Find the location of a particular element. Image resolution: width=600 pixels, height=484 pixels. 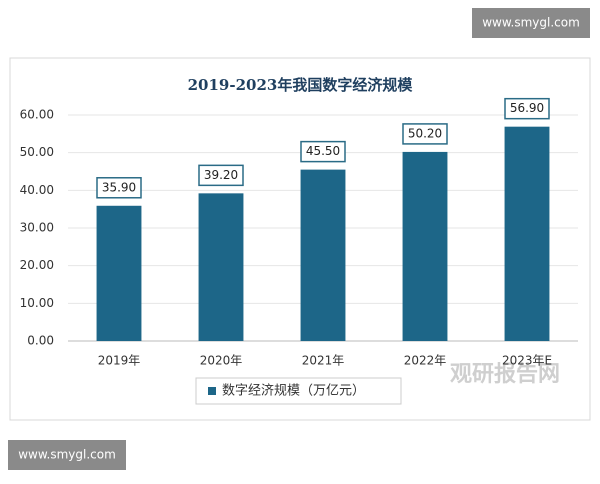

legend-label: 数字经济规模（万亿元） is located at coordinates (293, 391).